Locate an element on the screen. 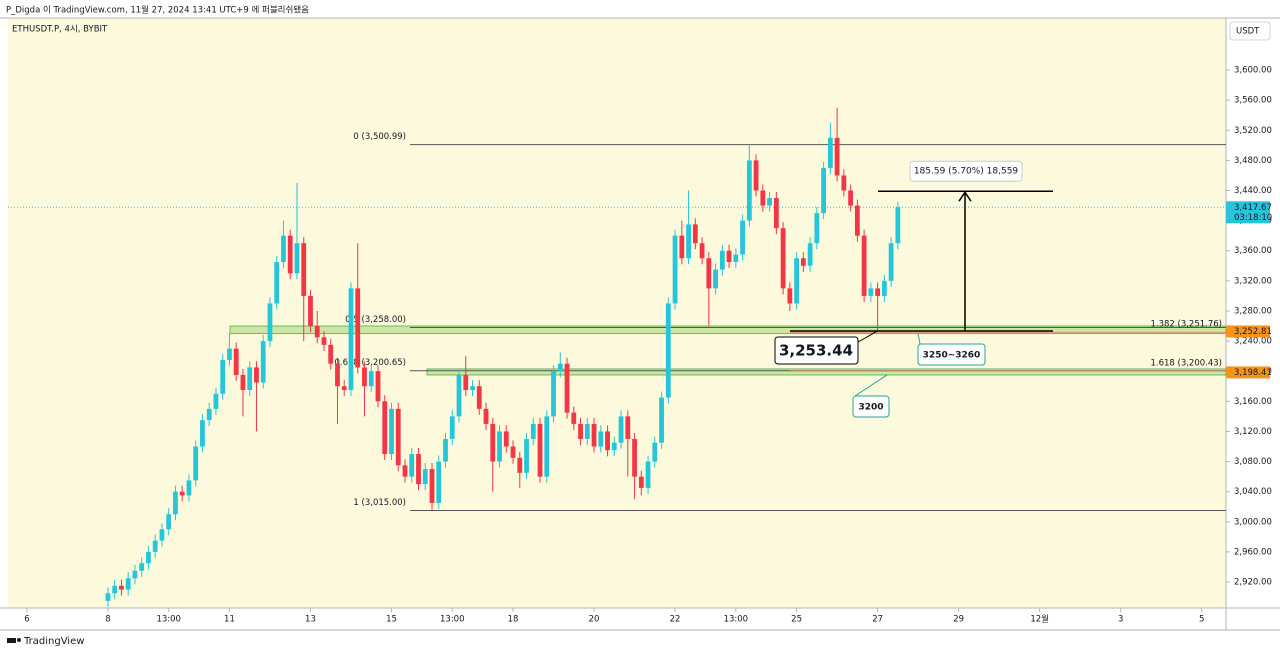 This screenshot has width=1280, height=654. x-tick-label: 6 is located at coordinates (26, 620).